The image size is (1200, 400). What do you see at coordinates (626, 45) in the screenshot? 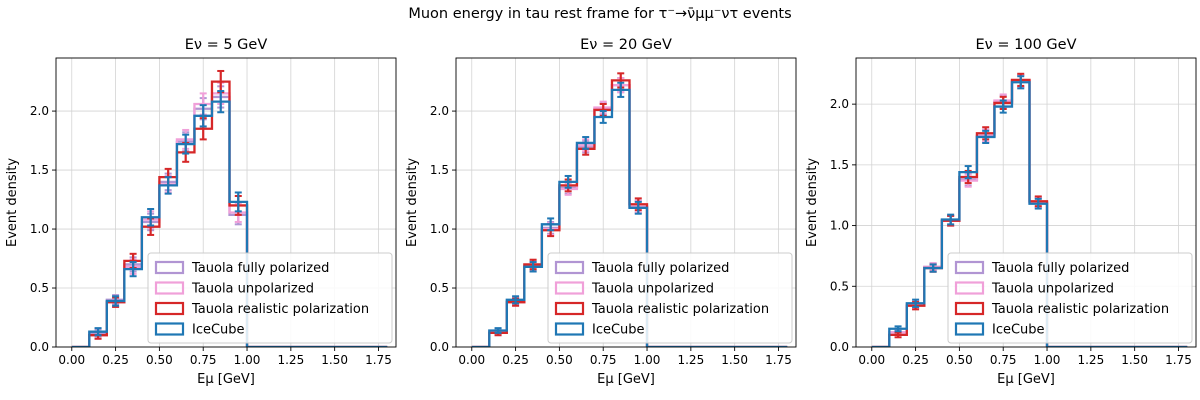
I see `panel-title: Eν = 20 GeV` at bounding box center [626, 45].